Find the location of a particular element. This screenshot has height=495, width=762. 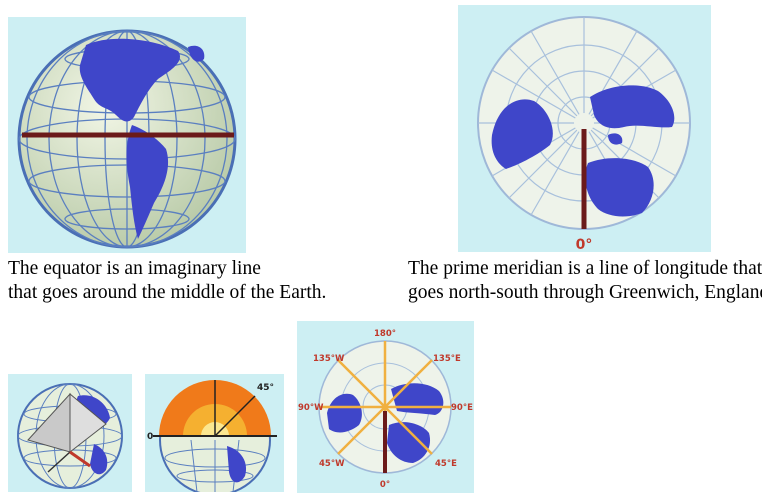

prime-meridian-svg: 0° is located at coordinates (584, 134).